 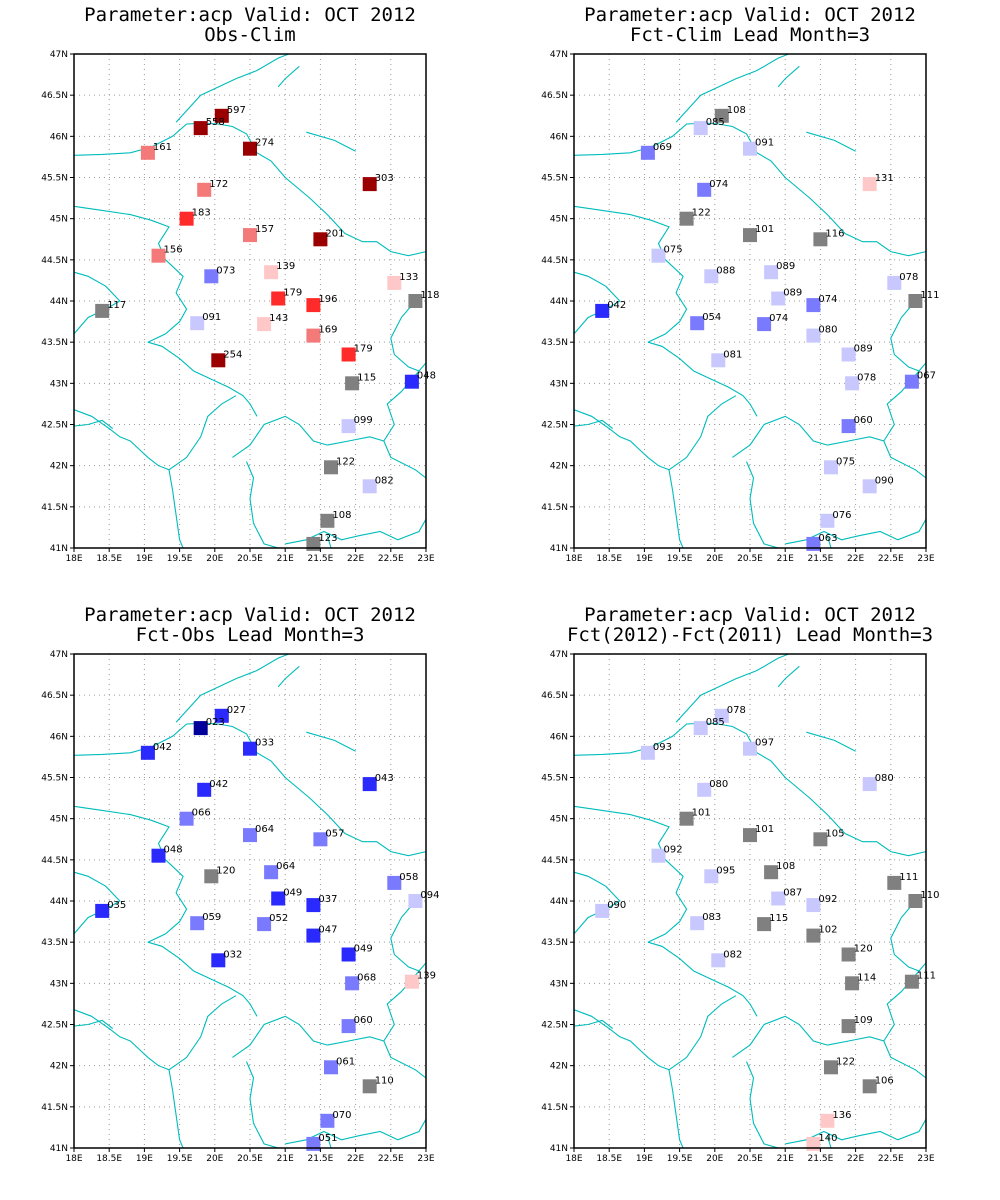 What do you see at coordinates (559, 820) in the screenshot?
I see `y-tick-label: 45N` at bounding box center [559, 820].